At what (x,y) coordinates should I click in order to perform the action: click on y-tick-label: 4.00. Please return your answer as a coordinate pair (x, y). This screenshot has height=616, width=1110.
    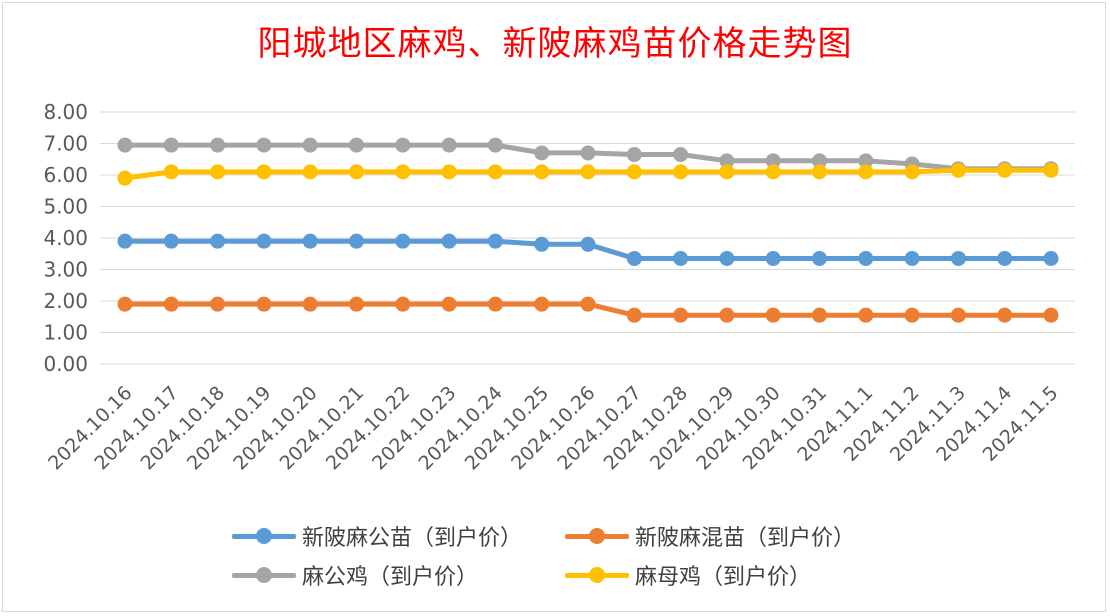
    Looking at the image, I should click on (65, 238).